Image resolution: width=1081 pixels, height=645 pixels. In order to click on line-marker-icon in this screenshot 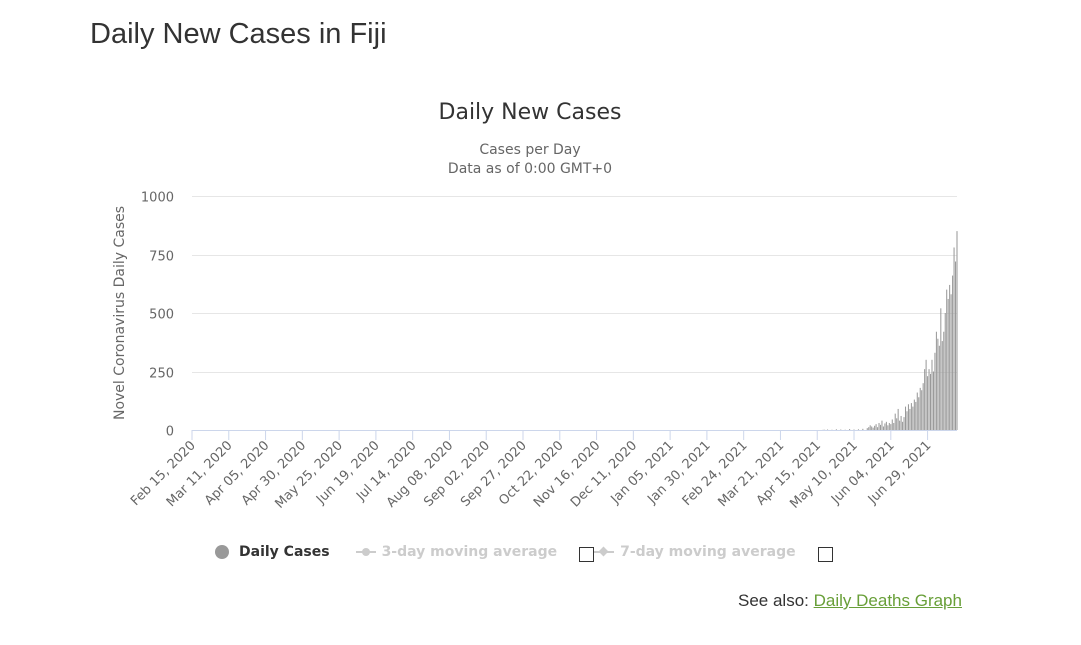, I will do `click(365, 552)`.